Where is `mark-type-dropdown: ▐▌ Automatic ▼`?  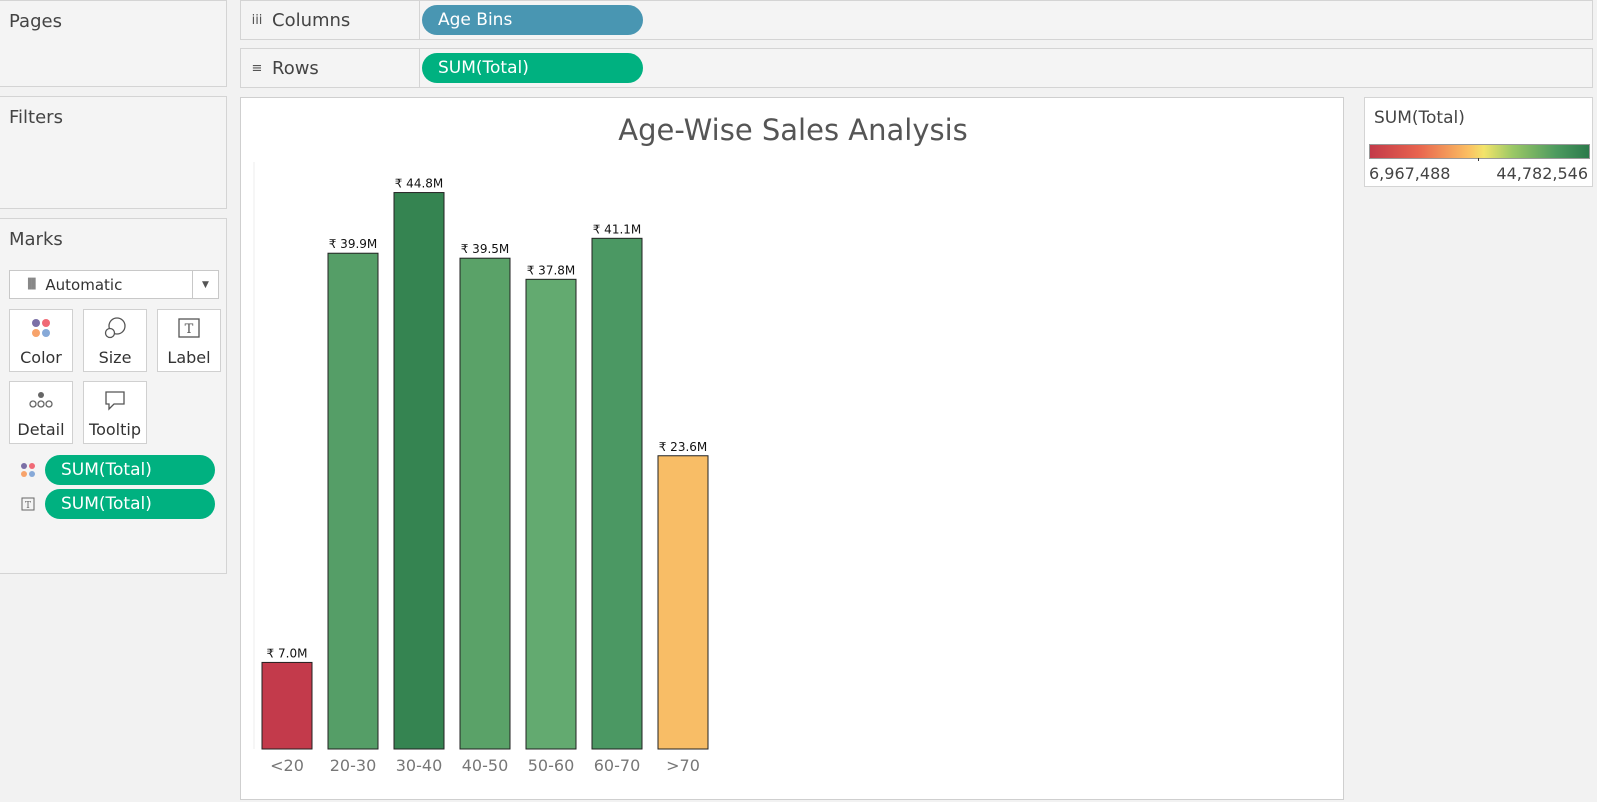 mark-type-dropdown: ▐▌ Automatic ▼ is located at coordinates (114, 284).